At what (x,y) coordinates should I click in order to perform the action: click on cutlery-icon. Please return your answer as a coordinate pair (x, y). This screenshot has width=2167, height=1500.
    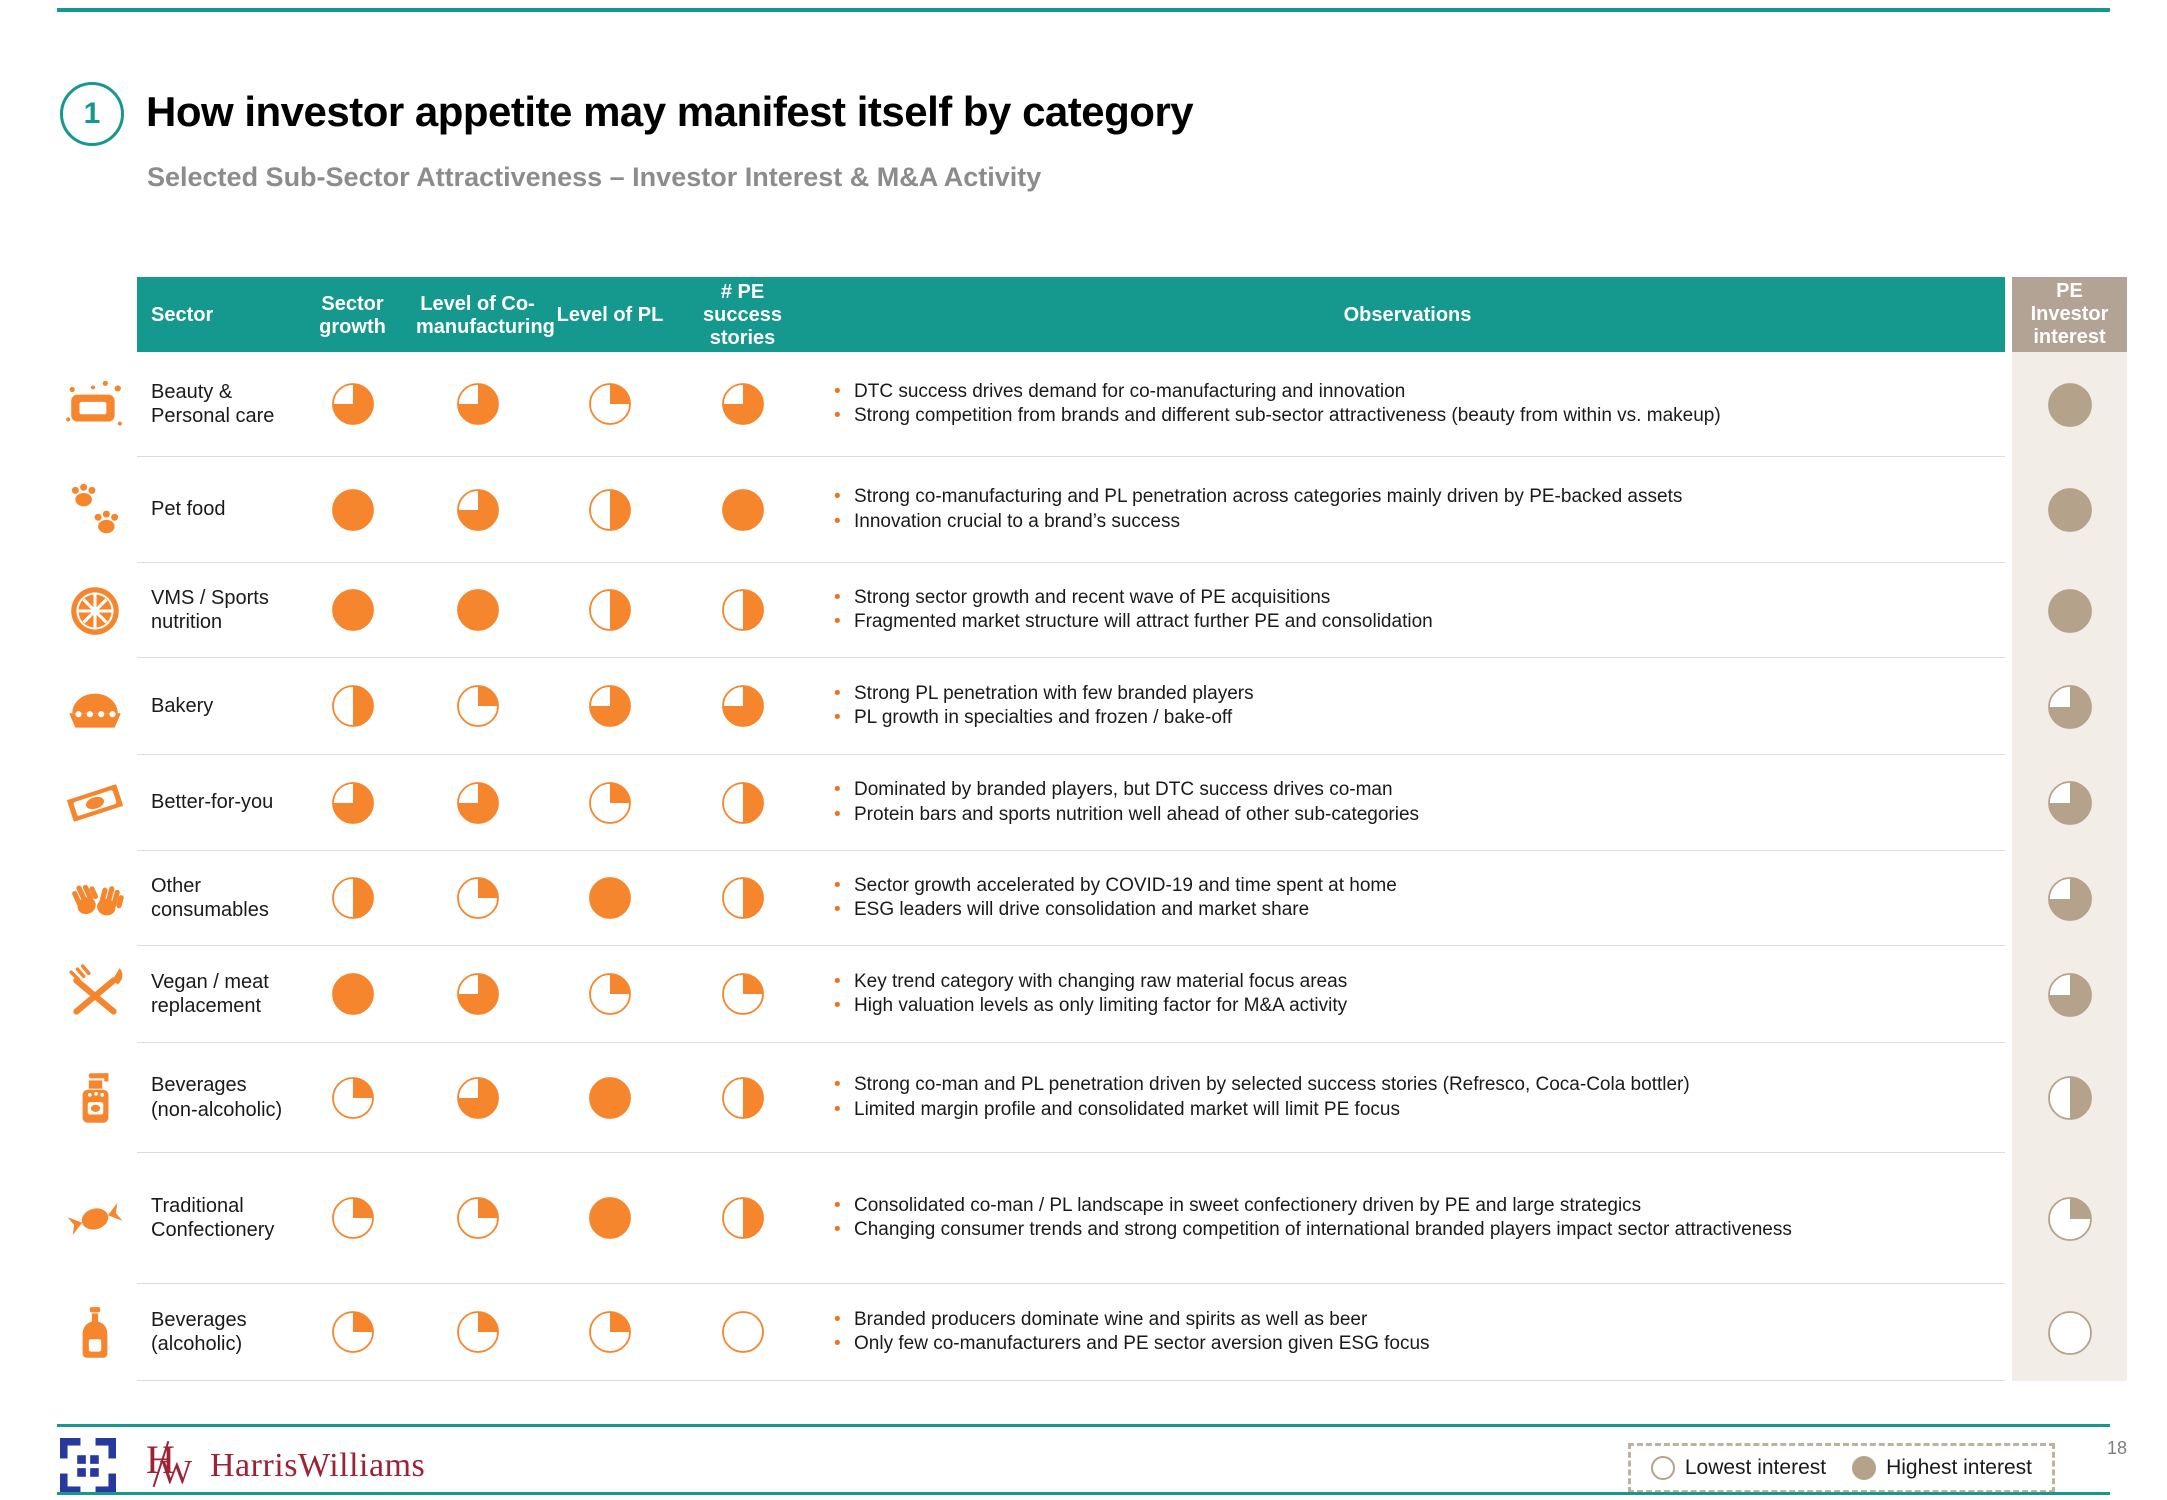
    Looking at the image, I should click on (95, 989).